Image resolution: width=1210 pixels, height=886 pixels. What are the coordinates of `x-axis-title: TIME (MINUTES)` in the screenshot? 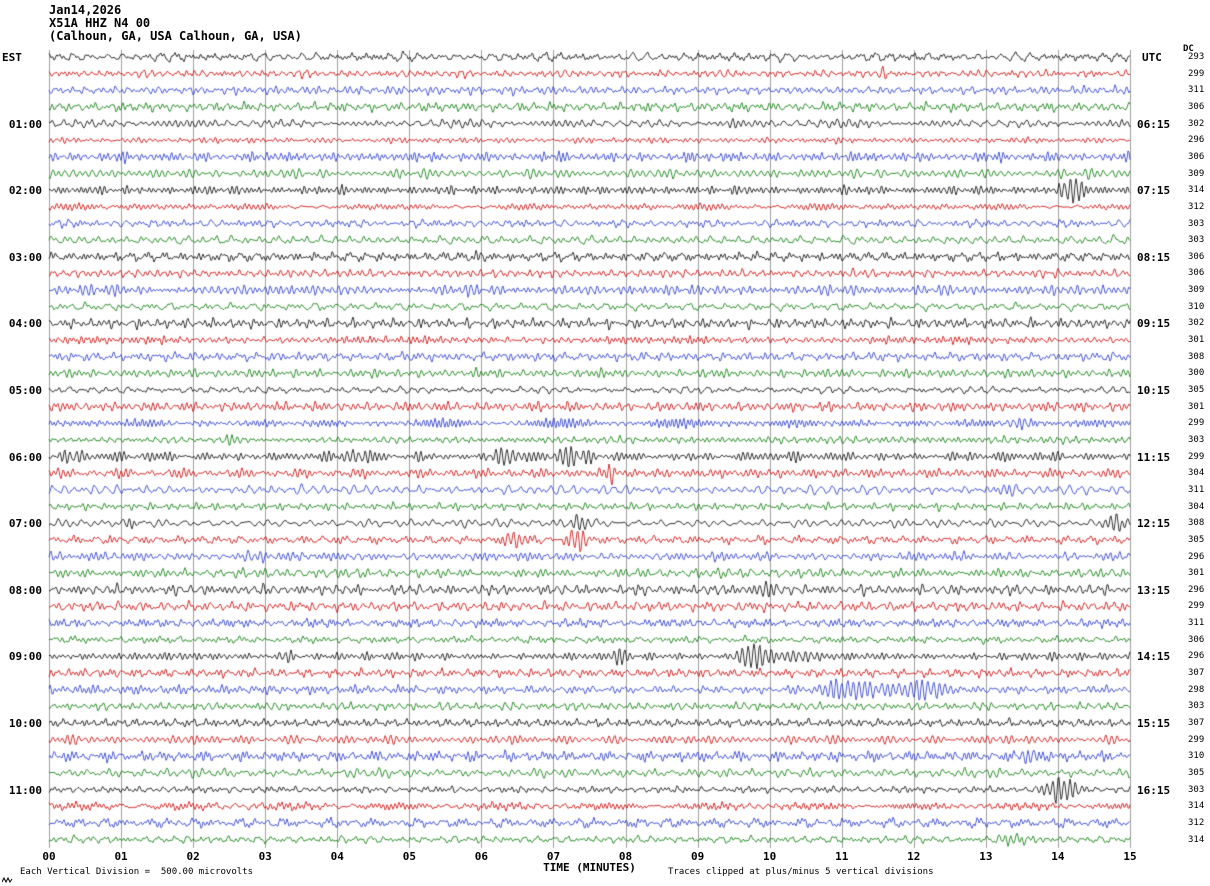 It's located at (589, 867).